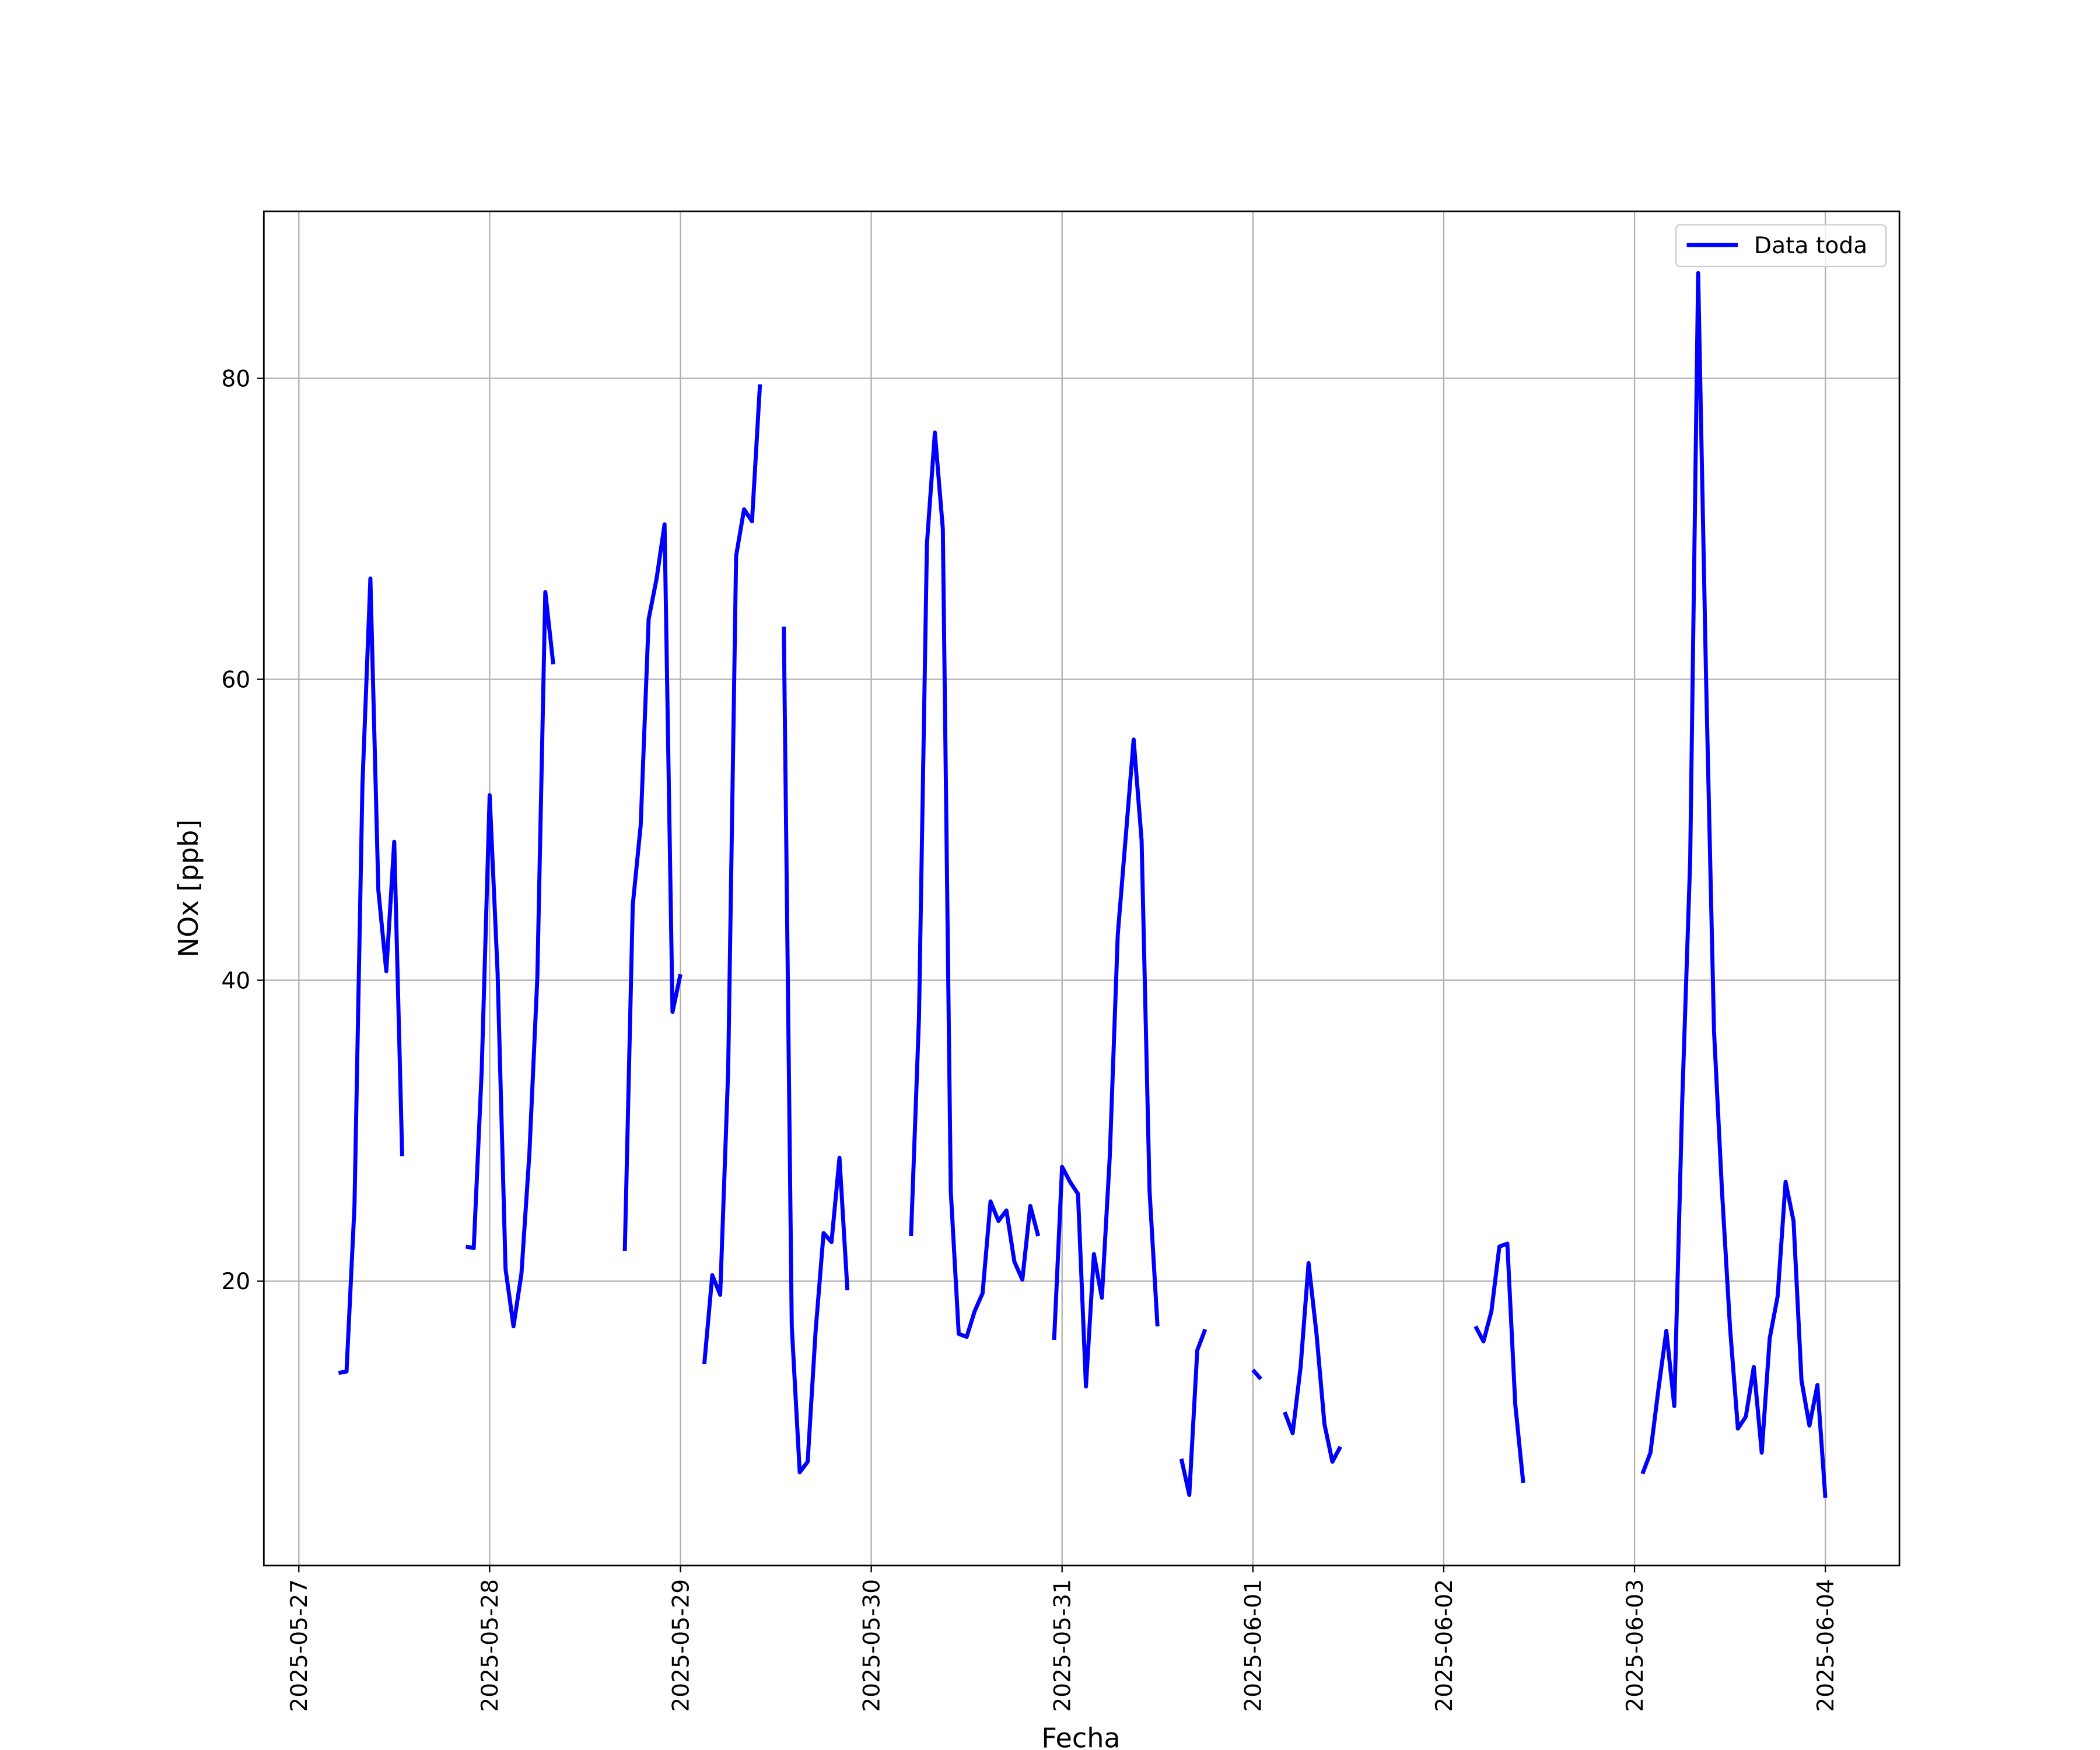 Image resolution: width=2100 pixels, height=1750 pixels. What do you see at coordinates (1445, 1645) in the screenshot?
I see `x-tick-label: 2025-06-02` at bounding box center [1445, 1645].